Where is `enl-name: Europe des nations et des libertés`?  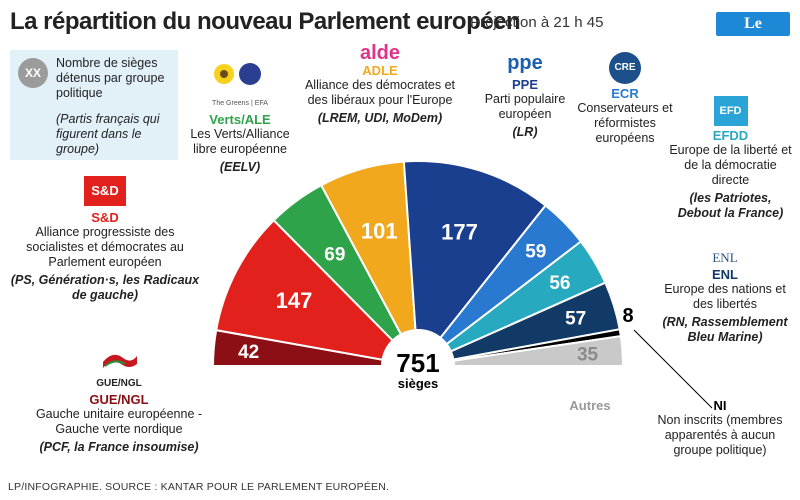
enl-name: Europe des nations et des libertés is located at coordinates (725, 296).